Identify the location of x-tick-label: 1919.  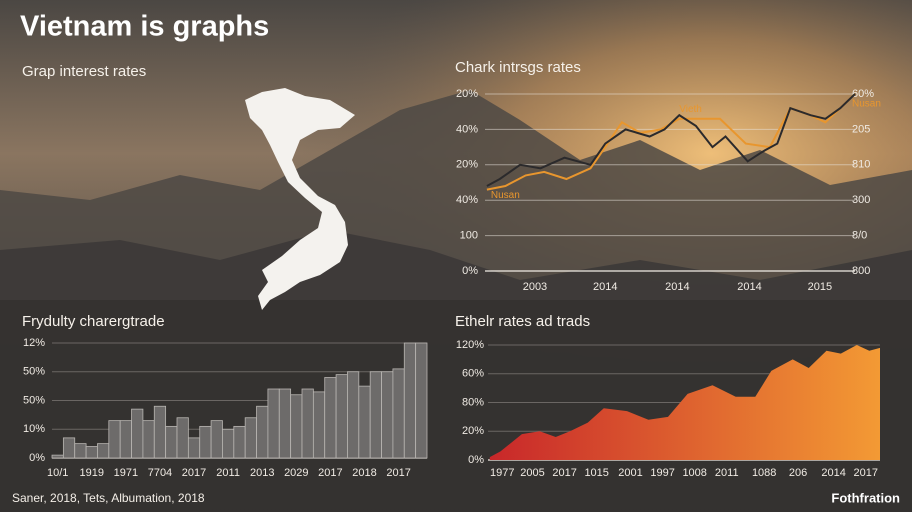
(92, 473).